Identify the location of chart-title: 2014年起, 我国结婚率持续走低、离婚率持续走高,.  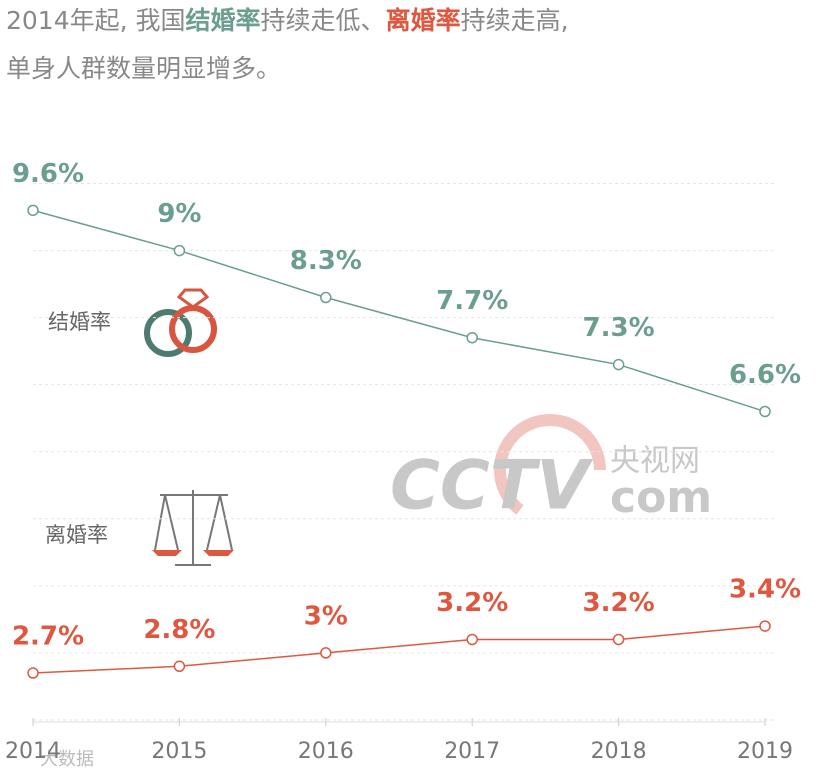
(287, 20).